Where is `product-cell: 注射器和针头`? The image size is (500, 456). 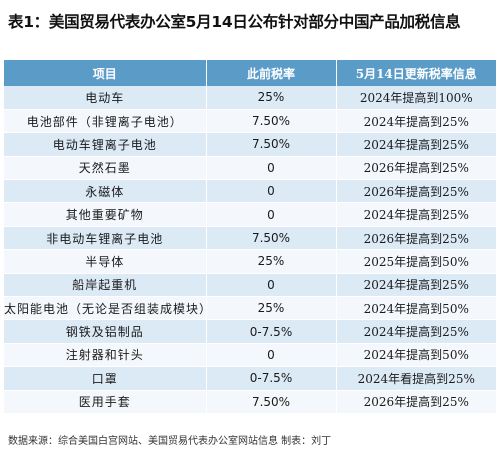
product-cell: 注射器和针头 is located at coordinates (105, 355).